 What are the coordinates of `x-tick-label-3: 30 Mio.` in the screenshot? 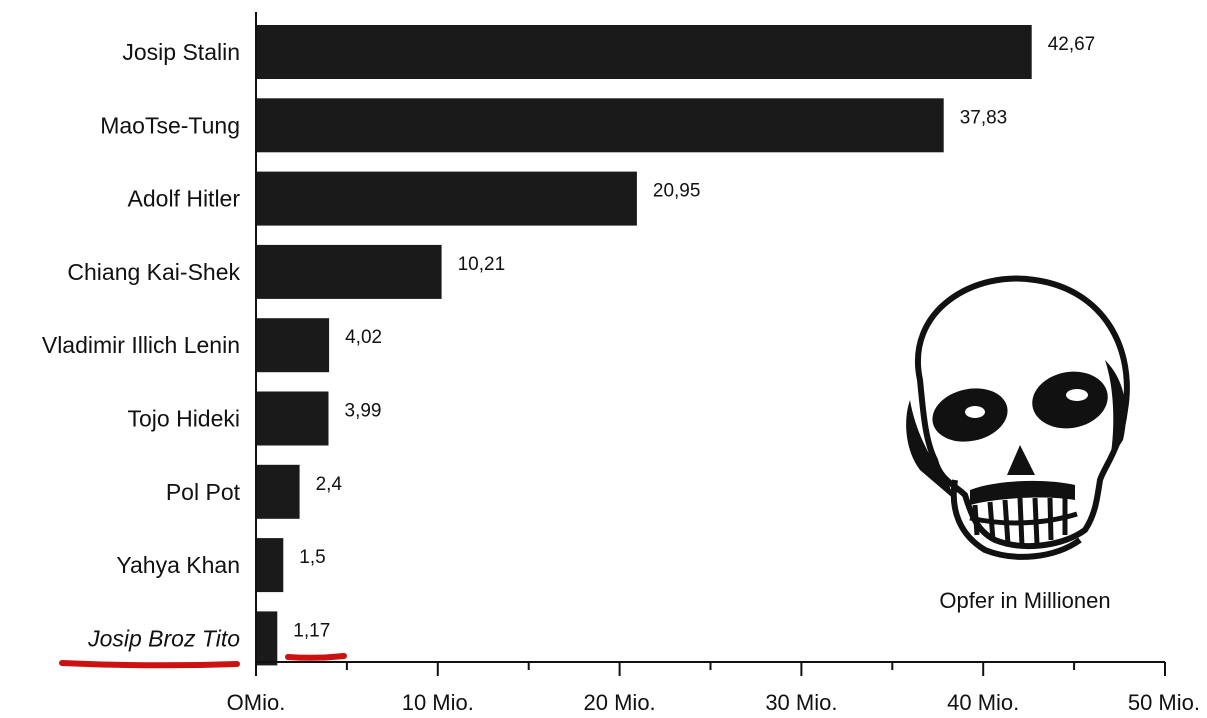 It's located at (801, 702).